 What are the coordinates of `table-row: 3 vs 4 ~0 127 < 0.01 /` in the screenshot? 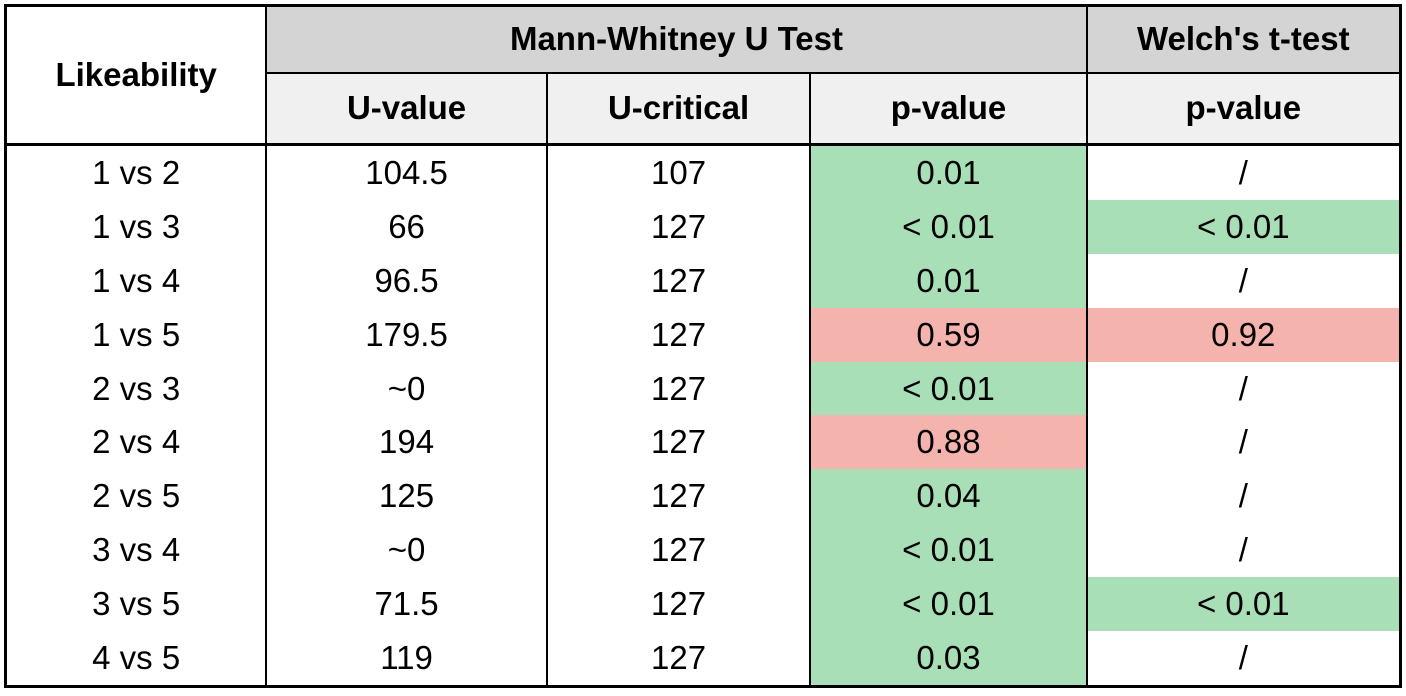 It's located at (703, 549).